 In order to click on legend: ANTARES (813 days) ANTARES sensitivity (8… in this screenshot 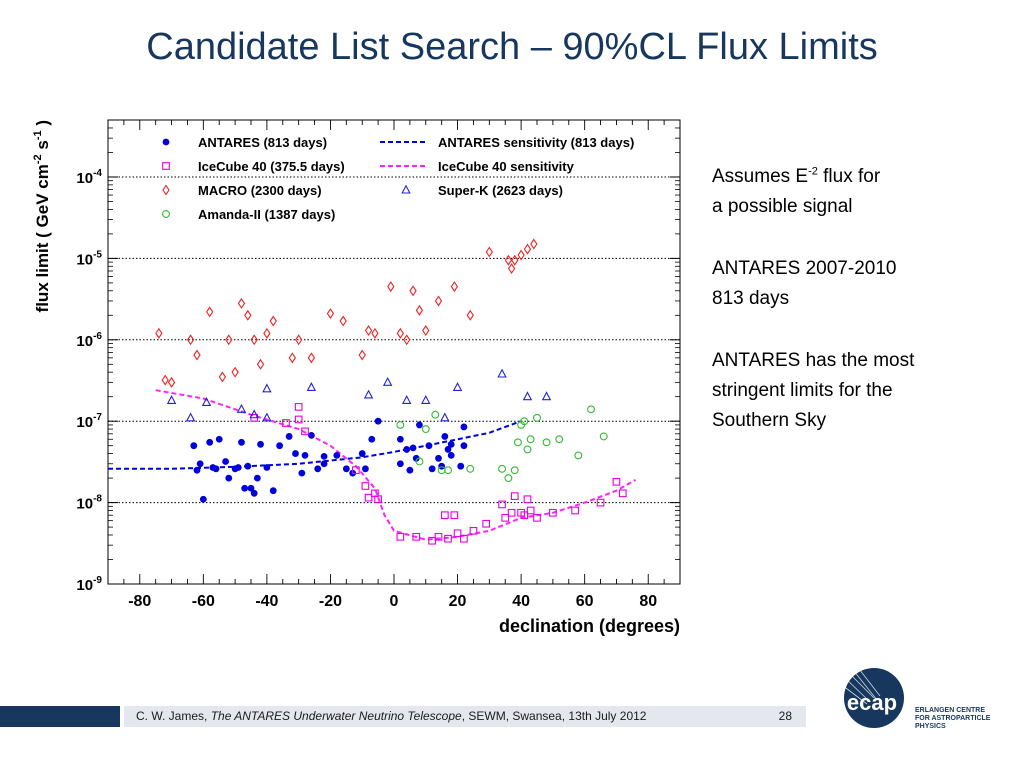, I will do `click(398, 178)`.